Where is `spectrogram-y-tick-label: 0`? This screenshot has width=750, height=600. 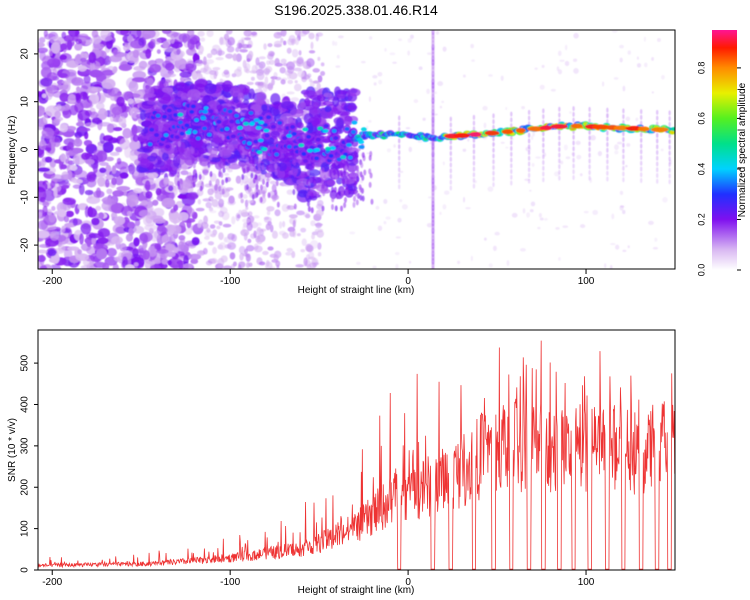
spectrogram-y-tick-label: 0 is located at coordinates (25, 149).